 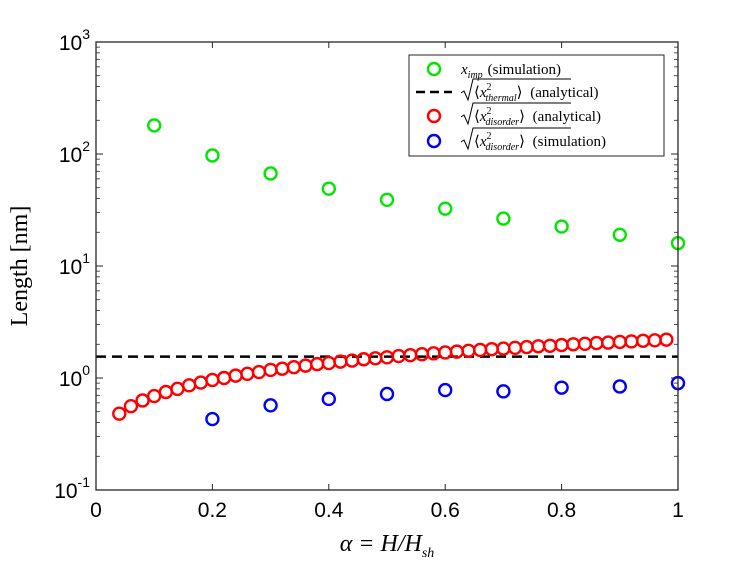 What do you see at coordinates (510, 71) in the screenshot?
I see `legend-label: ximp (simulation)` at bounding box center [510, 71].